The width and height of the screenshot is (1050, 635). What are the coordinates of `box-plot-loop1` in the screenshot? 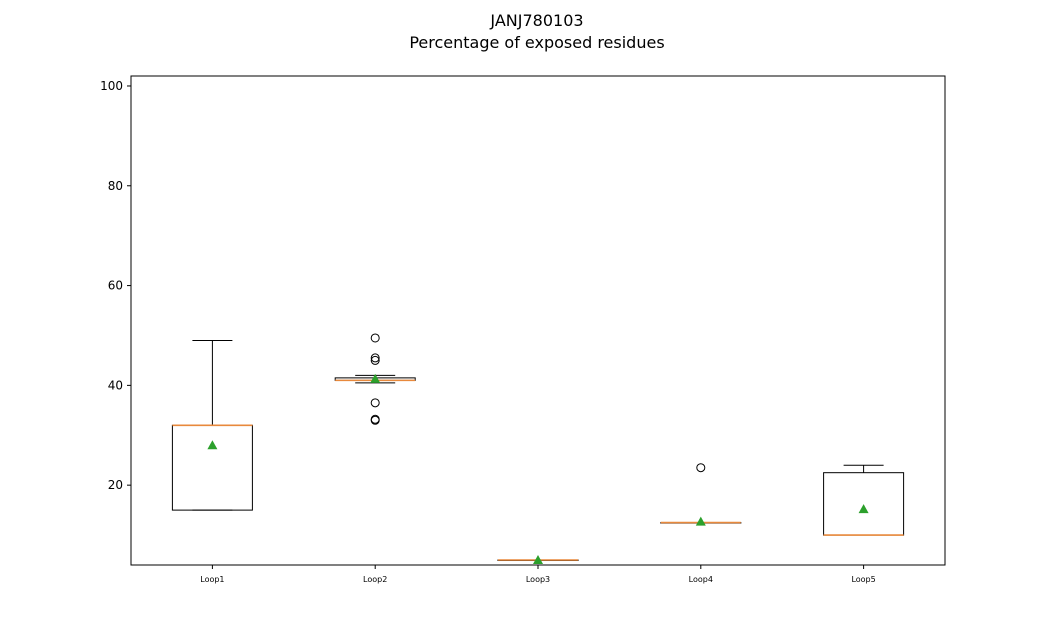 It's located at (212, 425).